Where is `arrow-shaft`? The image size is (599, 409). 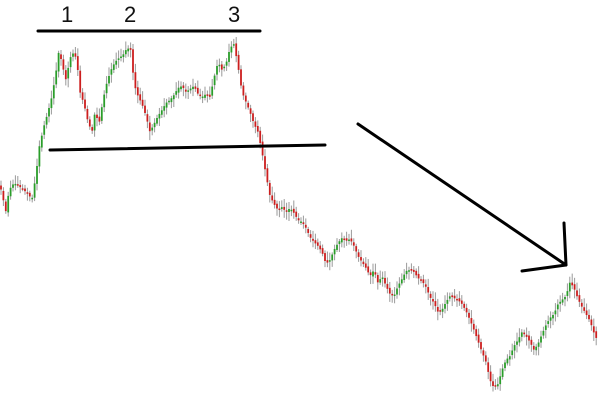
arrow-shaft is located at coordinates (462, 194).